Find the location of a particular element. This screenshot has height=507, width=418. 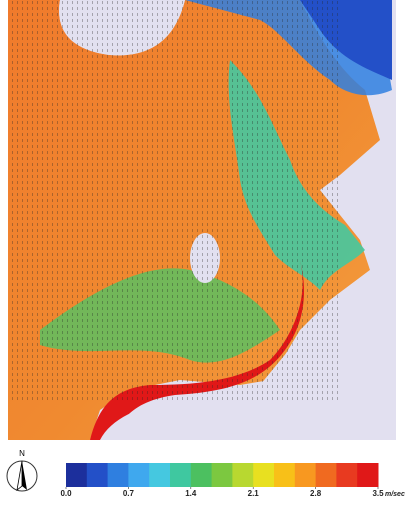

compass: N is located at coordinates (22, 470).